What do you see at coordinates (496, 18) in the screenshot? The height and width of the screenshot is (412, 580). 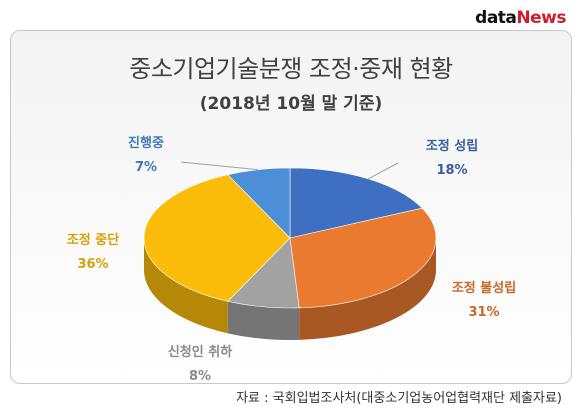 I see `brand-logo-part1: data` at bounding box center [496, 18].